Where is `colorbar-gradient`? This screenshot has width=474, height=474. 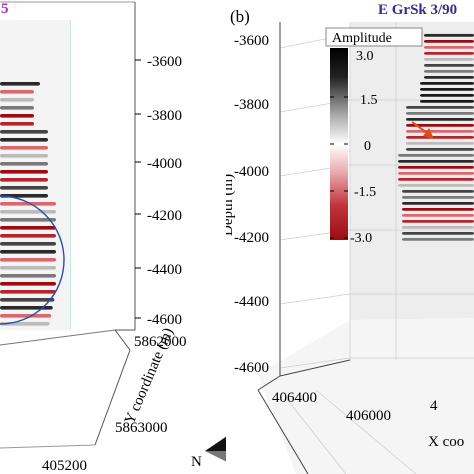 colorbar-gradient is located at coordinates (339, 144).